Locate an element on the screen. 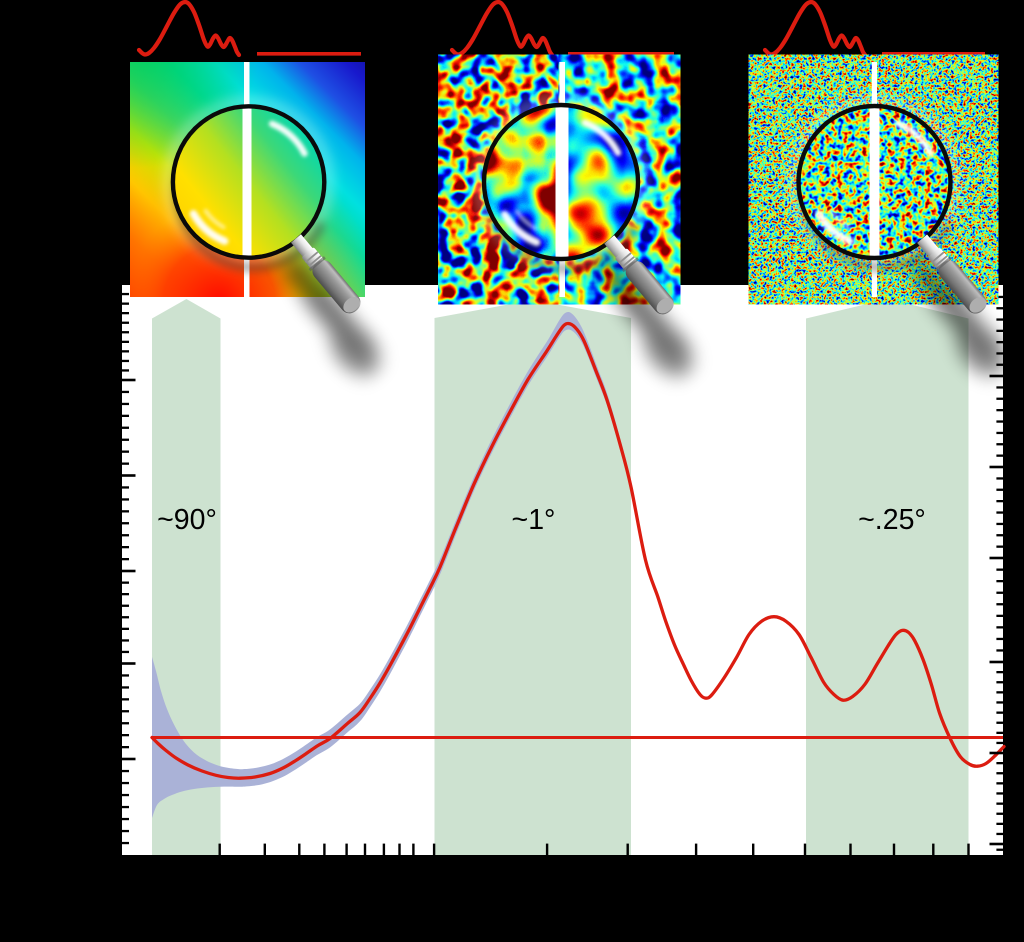 This screenshot has height=942, width=1024. svg-text: ~.25° is located at coordinates (892, 520).